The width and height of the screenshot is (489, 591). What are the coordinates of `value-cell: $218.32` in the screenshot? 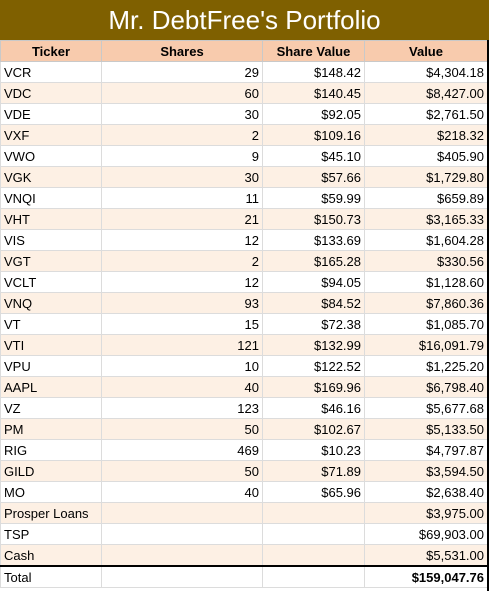 It's located at (426, 135).